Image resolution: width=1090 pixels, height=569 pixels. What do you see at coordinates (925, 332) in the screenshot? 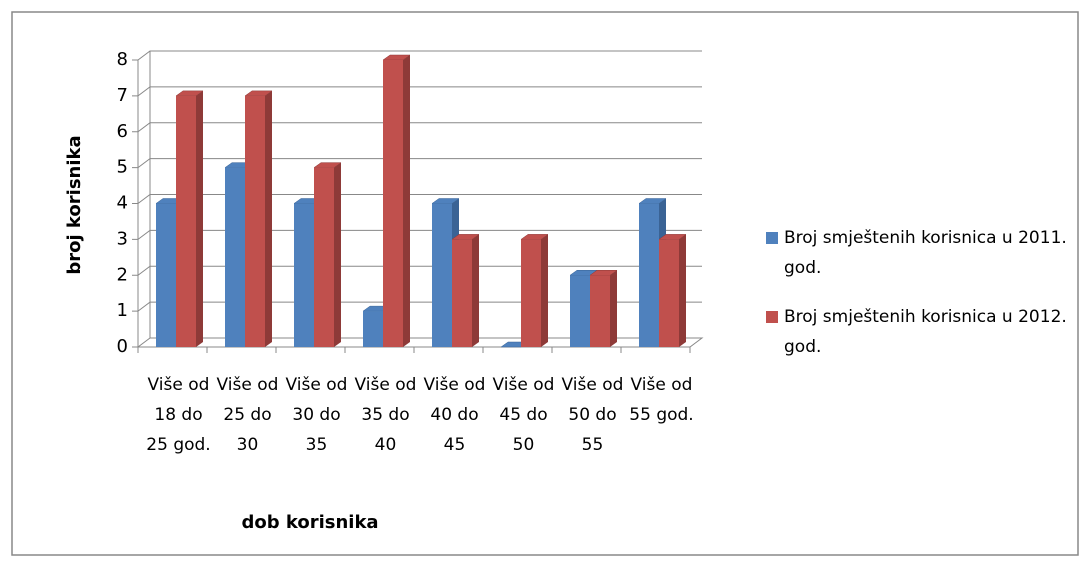
I see `legend-label: Broj smještenih korisnica u 2012. god.` at bounding box center [925, 332].